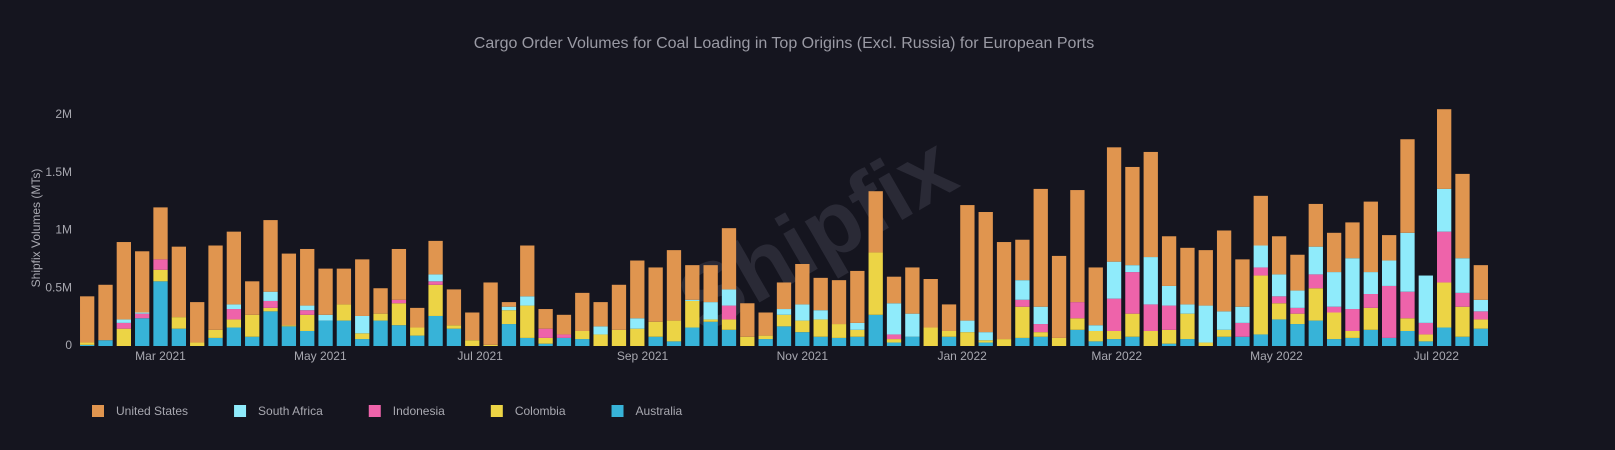 The width and height of the screenshot is (1615, 450). I want to click on x-tick-label: Jan 2022, so click(962, 356).